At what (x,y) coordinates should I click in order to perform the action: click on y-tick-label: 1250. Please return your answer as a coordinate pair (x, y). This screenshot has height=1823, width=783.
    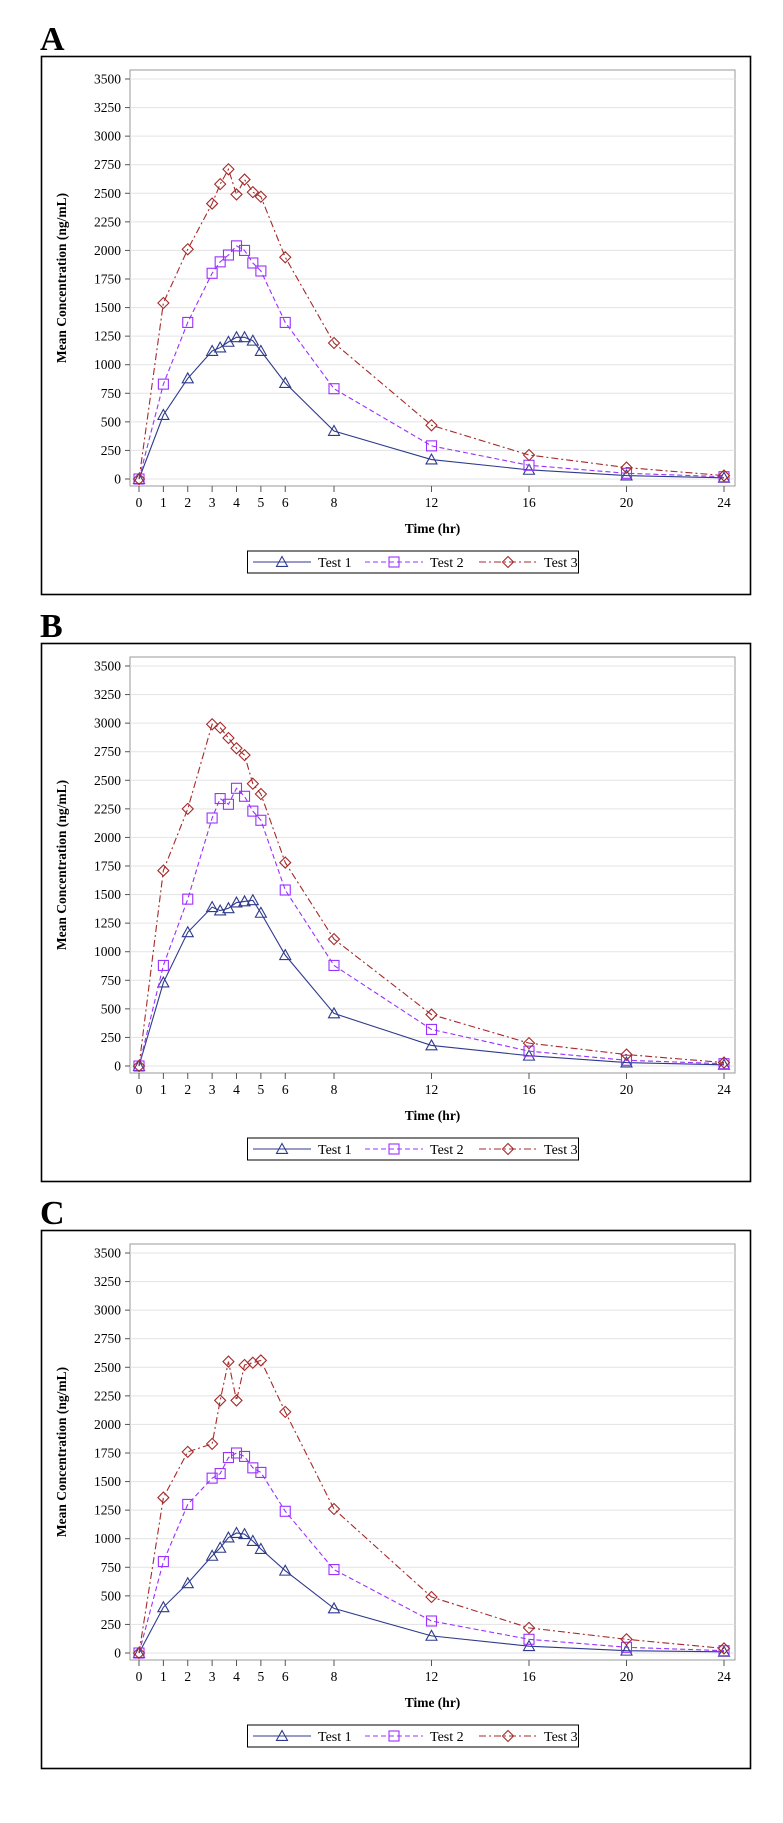
    Looking at the image, I should click on (107, 336).